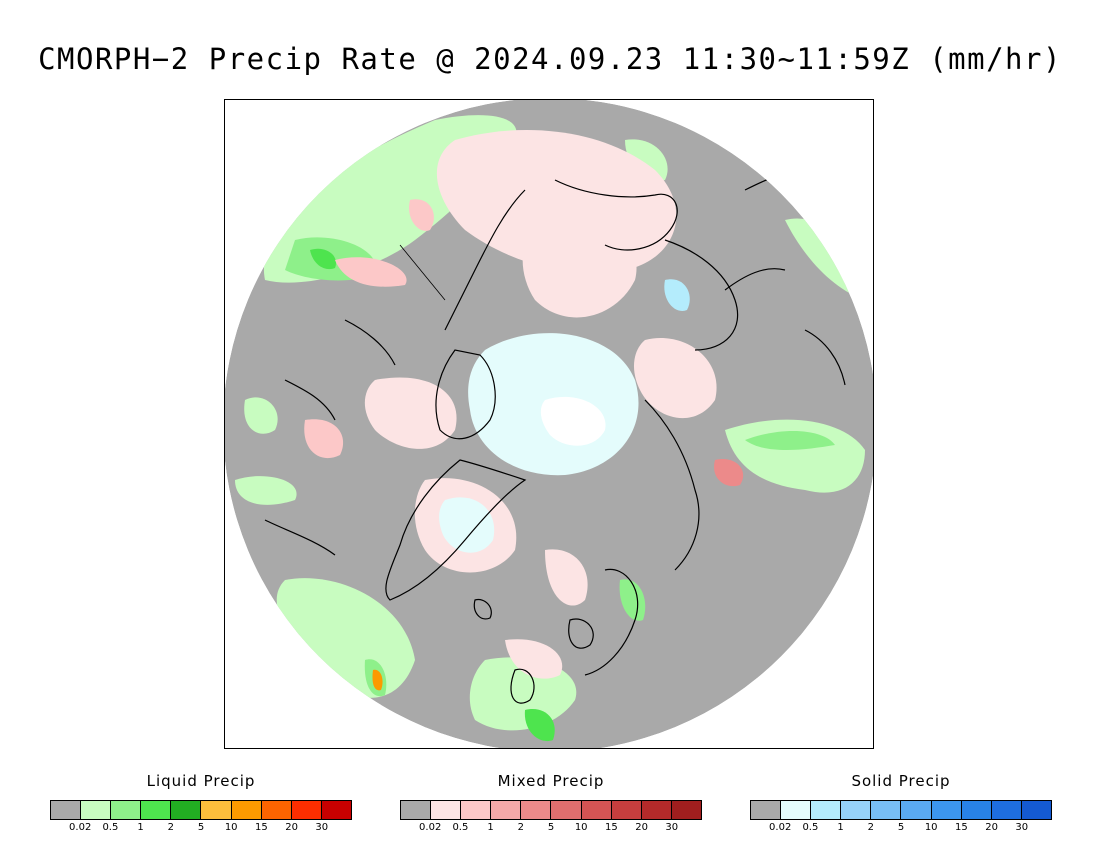  I want to click on legend-solid: Solid Precip 0.02 0.5 1 2 5 10 15 20 30, so click(901, 807).